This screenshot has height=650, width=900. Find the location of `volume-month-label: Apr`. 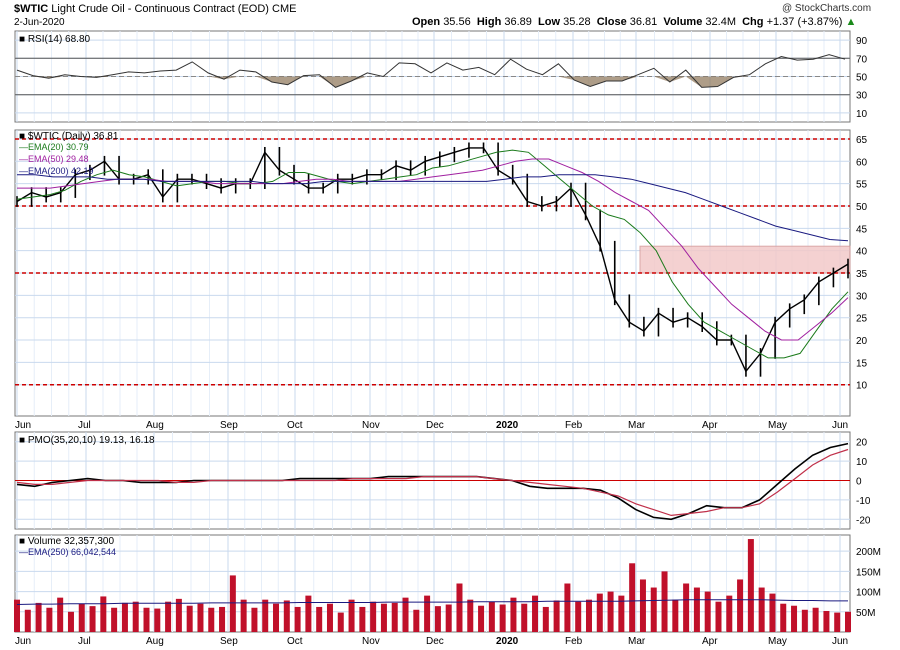

volume-month-label: Apr is located at coordinates (710, 641).